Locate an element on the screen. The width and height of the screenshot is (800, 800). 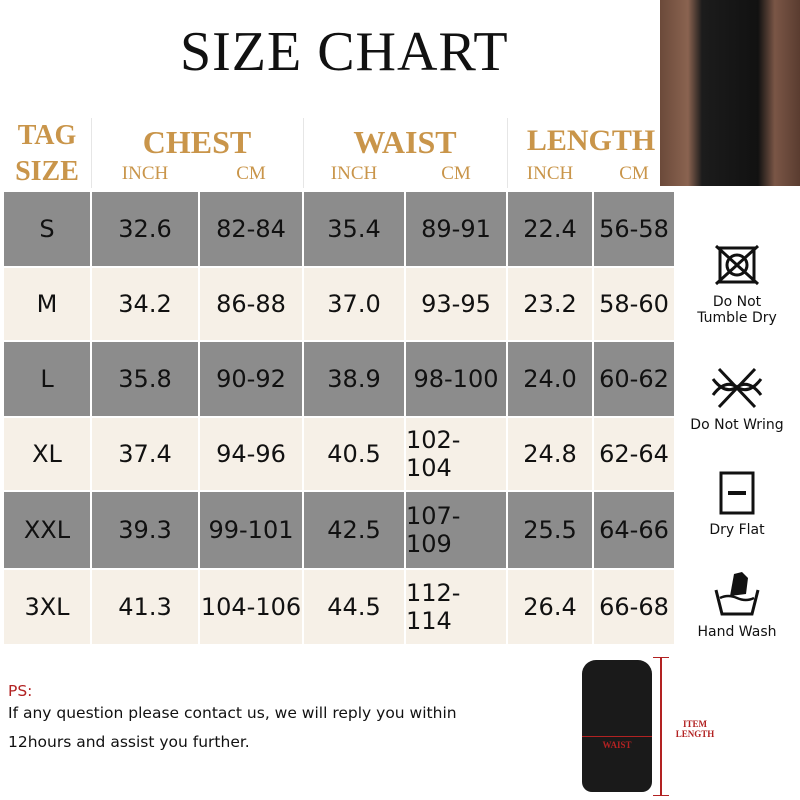
measurement-cell: 38.9 is located at coordinates (354, 379).